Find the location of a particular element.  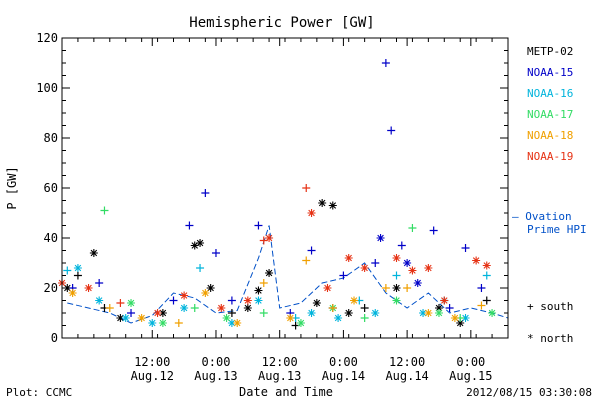

y-tick-label-120: 120 is located at coordinates (47, 38).